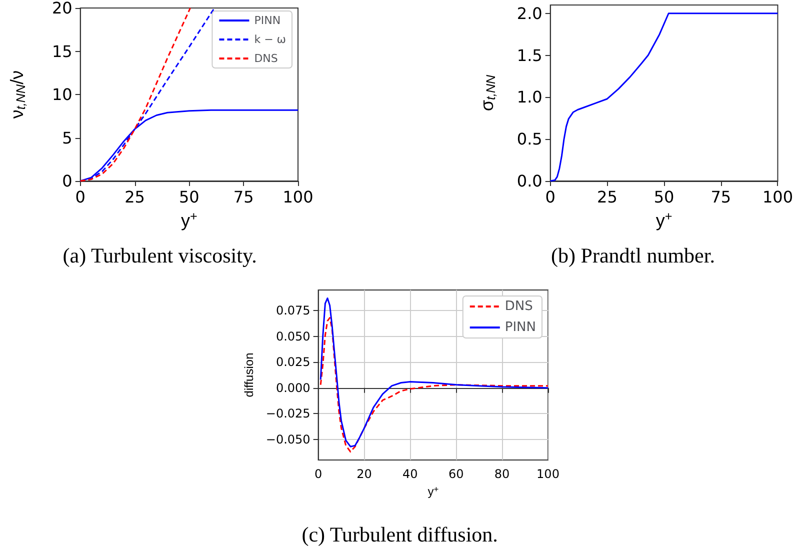 The height and width of the screenshot is (553, 796). Describe the element at coordinates (270, 39) in the screenshot. I see `legend-label: k − ω` at that location.